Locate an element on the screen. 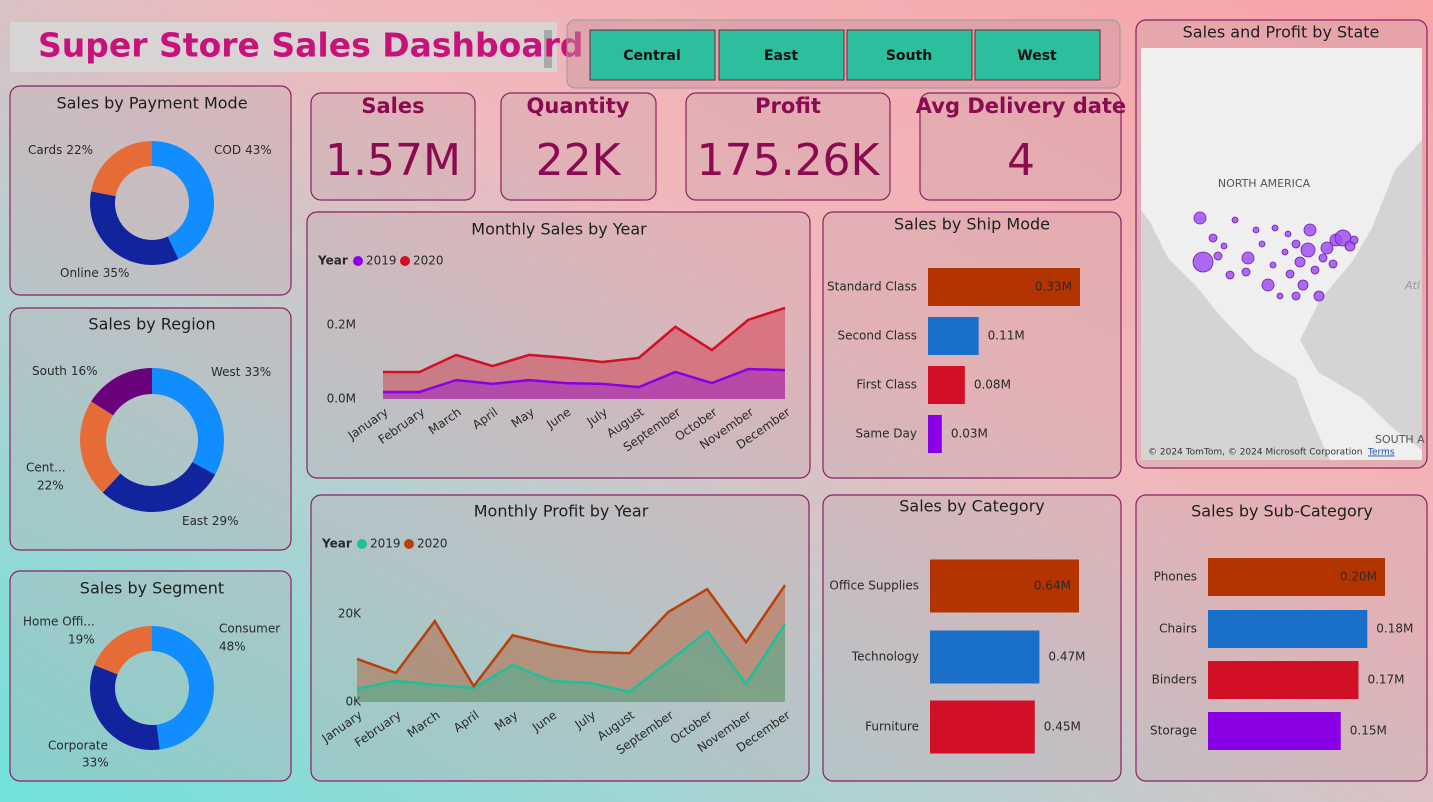 The width and height of the screenshot is (1433, 802). kpi-value: 22K is located at coordinates (579, 160).